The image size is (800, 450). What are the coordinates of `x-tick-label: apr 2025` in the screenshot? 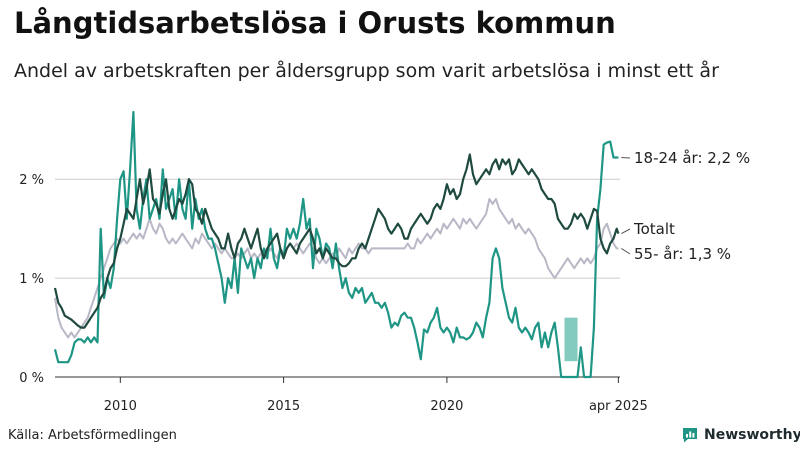 It's located at (618, 406).